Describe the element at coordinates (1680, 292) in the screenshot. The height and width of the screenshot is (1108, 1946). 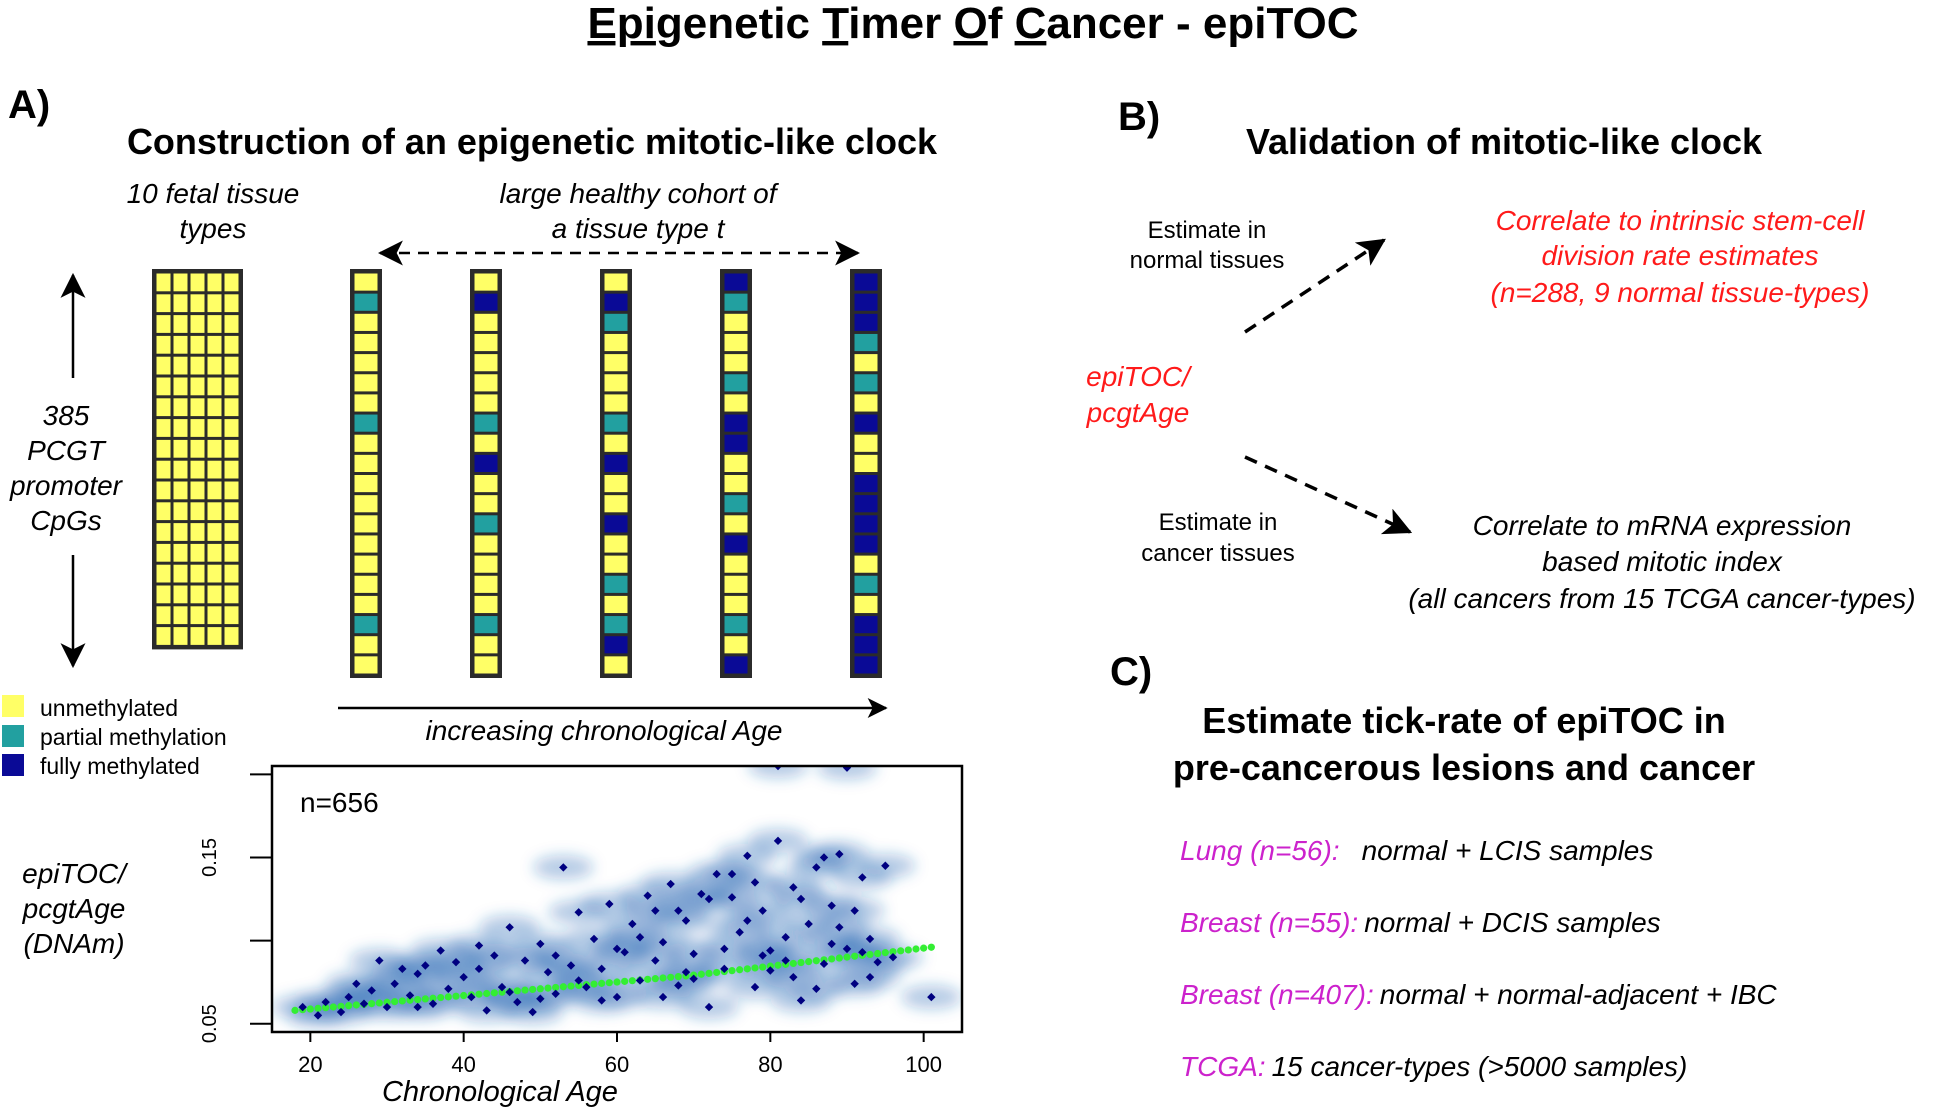
I see `normal-target-line3: (n=288, 9 normal tissue-types)` at that location.